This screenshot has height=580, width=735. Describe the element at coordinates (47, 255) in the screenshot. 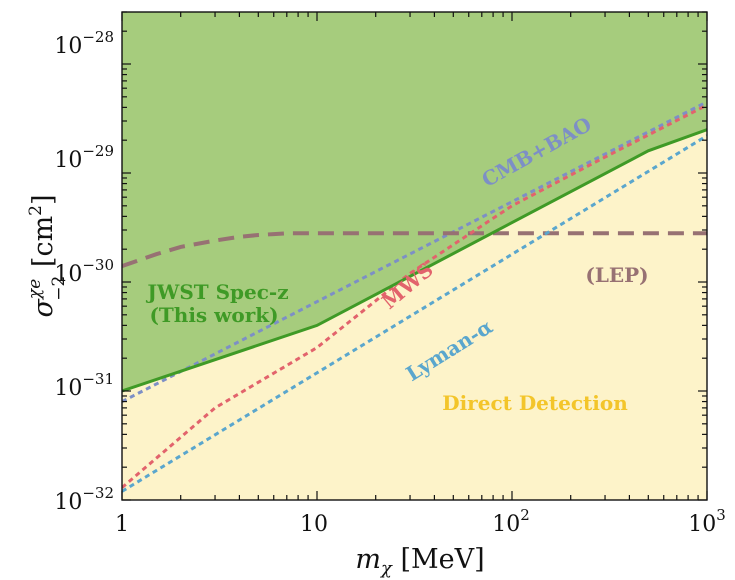

I see `y-axis-label: σχe −2 [cm2]` at that location.